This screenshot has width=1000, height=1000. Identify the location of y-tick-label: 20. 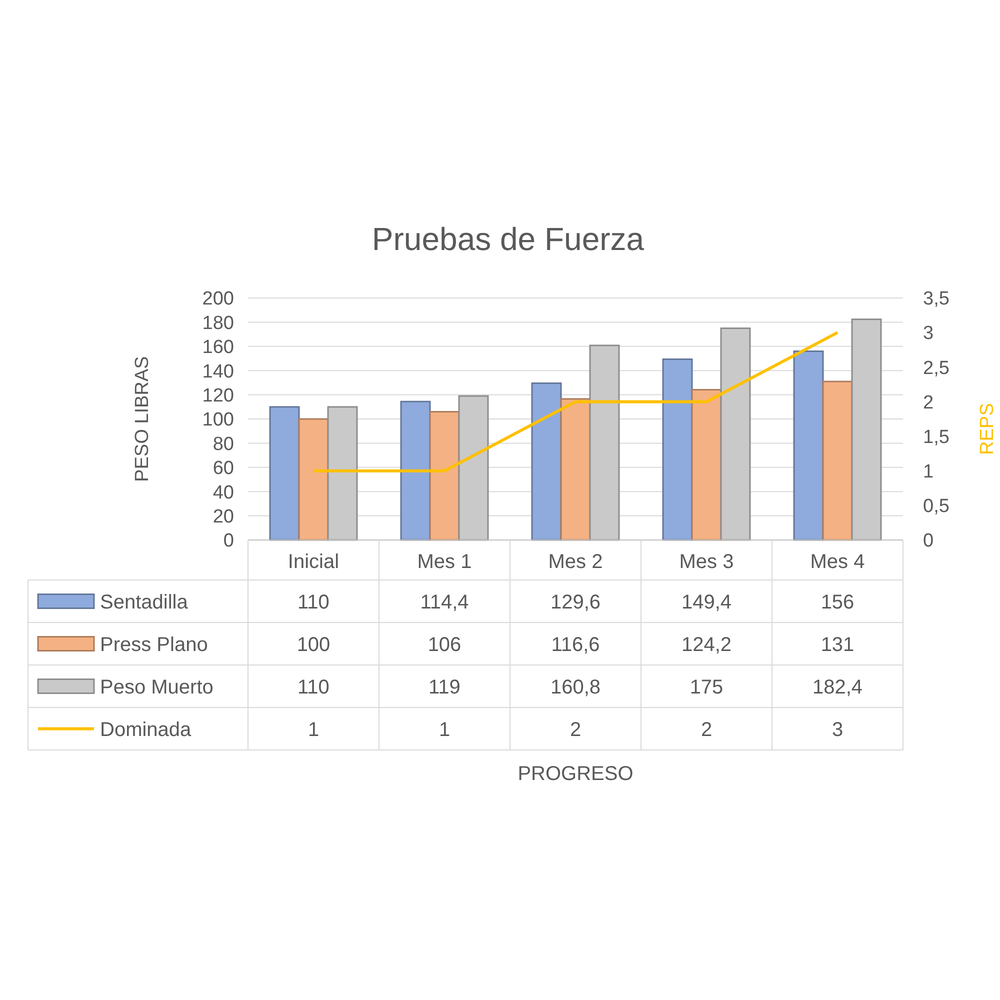
(223, 517).